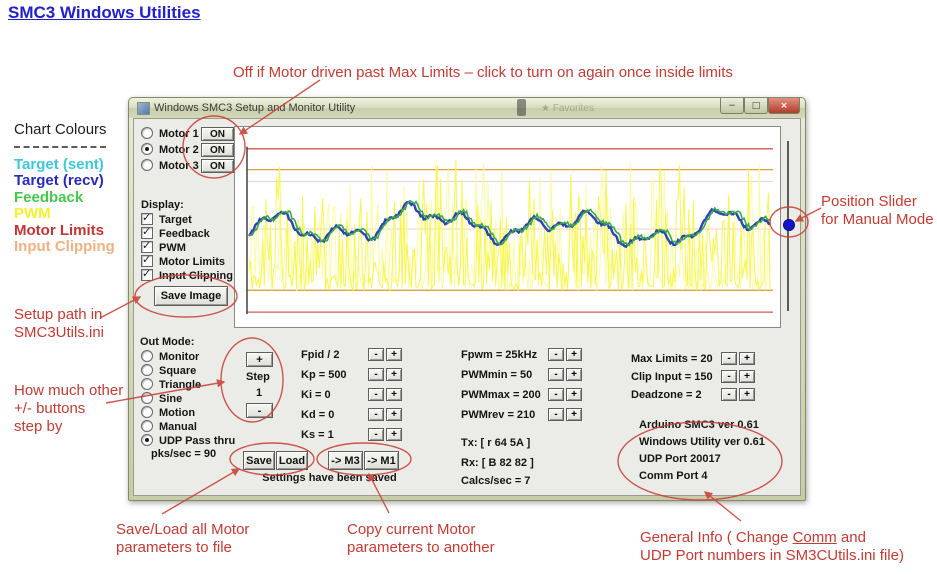 The width and height of the screenshot is (937, 583). I want to click on star-icon: ★, so click(547, 108).